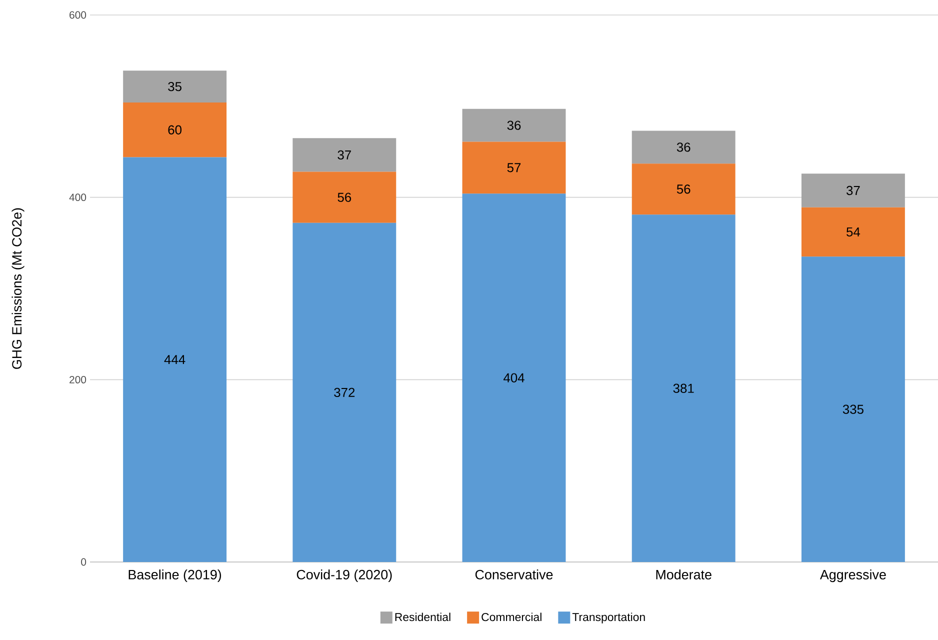 Image resolution: width=938 pixels, height=640 pixels. What do you see at coordinates (18, 288) in the screenshot?
I see `y-axis-title: GHG Emissions (Mt CO2e)` at bounding box center [18, 288].